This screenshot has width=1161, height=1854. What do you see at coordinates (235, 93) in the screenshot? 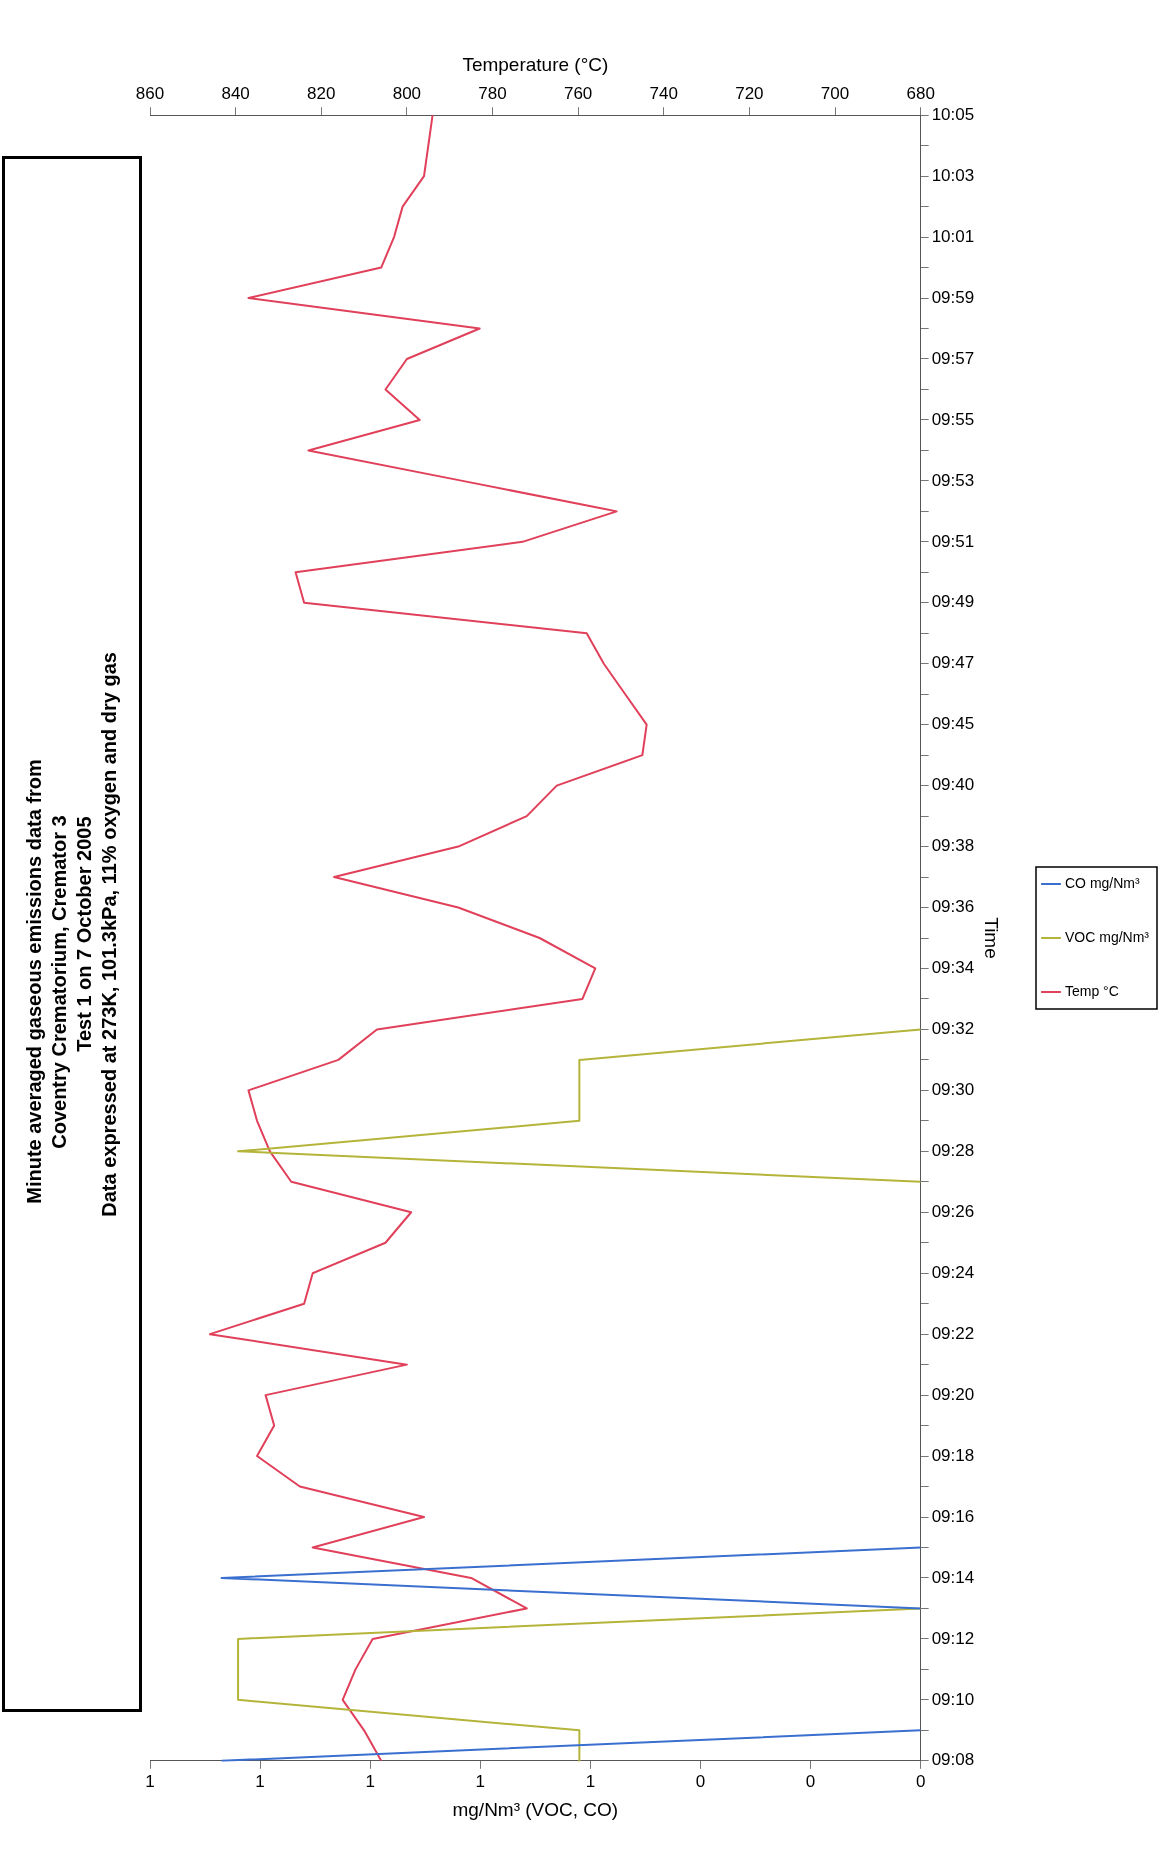
I see `x2-tick-label: 840` at bounding box center [235, 93].